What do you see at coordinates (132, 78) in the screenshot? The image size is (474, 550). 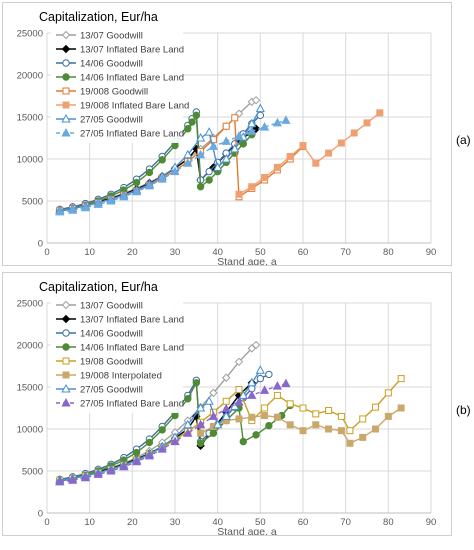 I see `legend-entry: 14/06 Inflated Bare Land` at bounding box center [132, 78].